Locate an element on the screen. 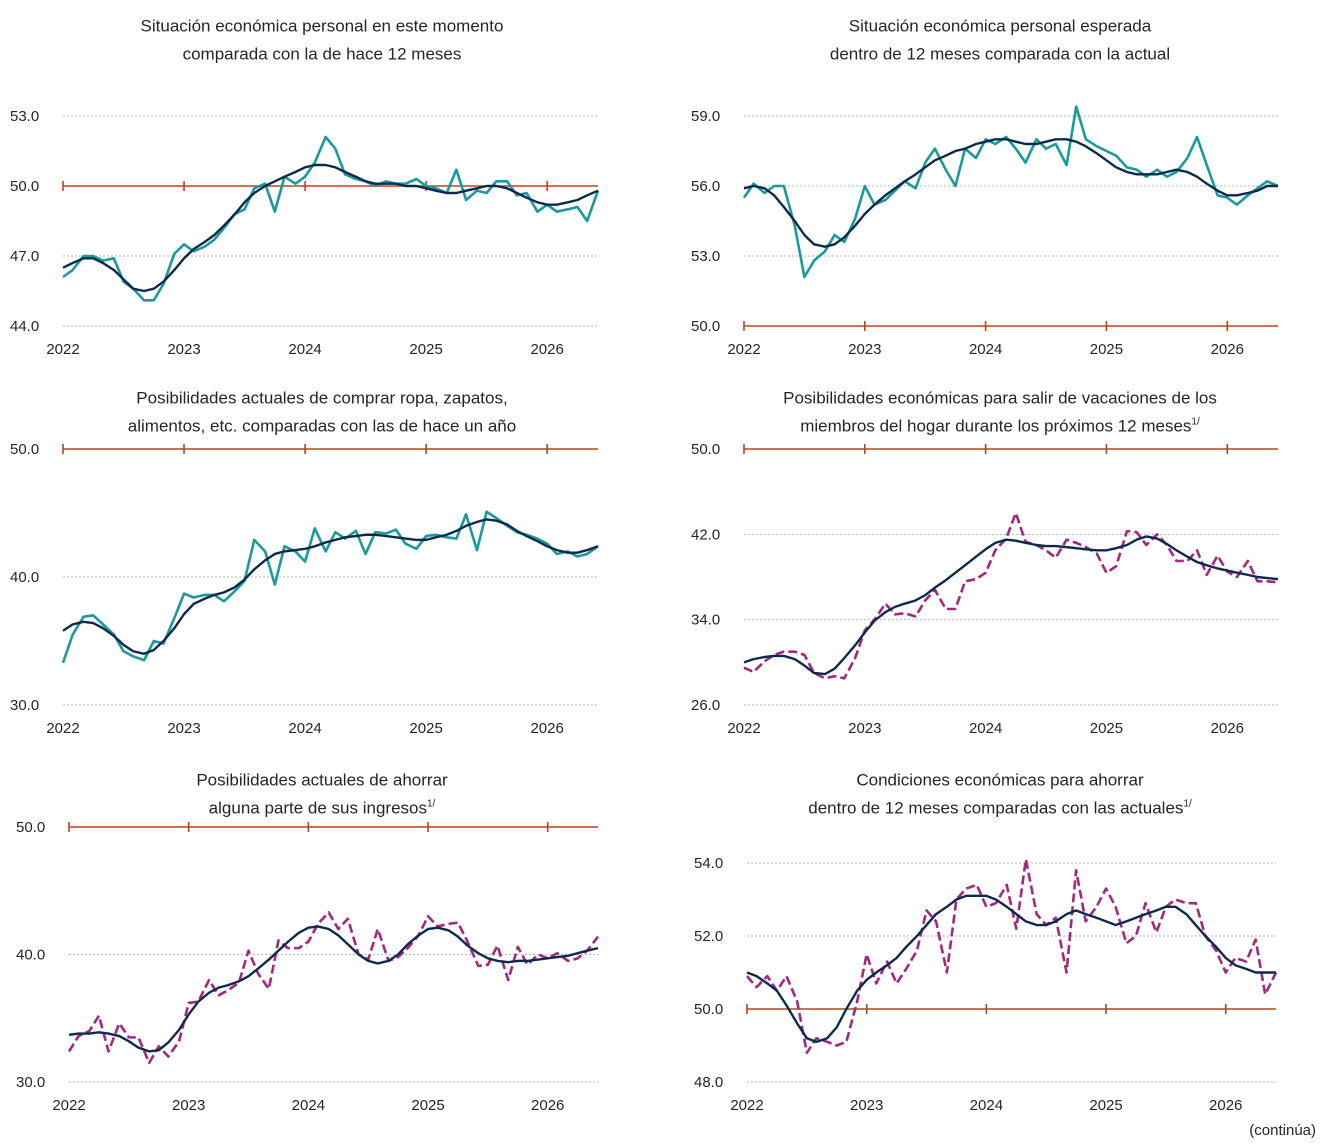 The width and height of the screenshot is (1328, 1144). y-tick-label: 42.0 is located at coordinates (705, 534).